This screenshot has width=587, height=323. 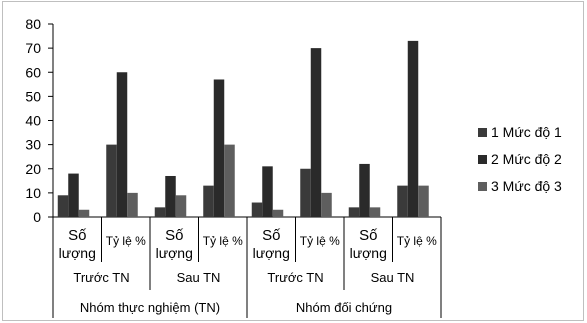 What do you see at coordinates (37, 217) in the screenshot?
I see `y-tick-label: 0` at bounding box center [37, 217].